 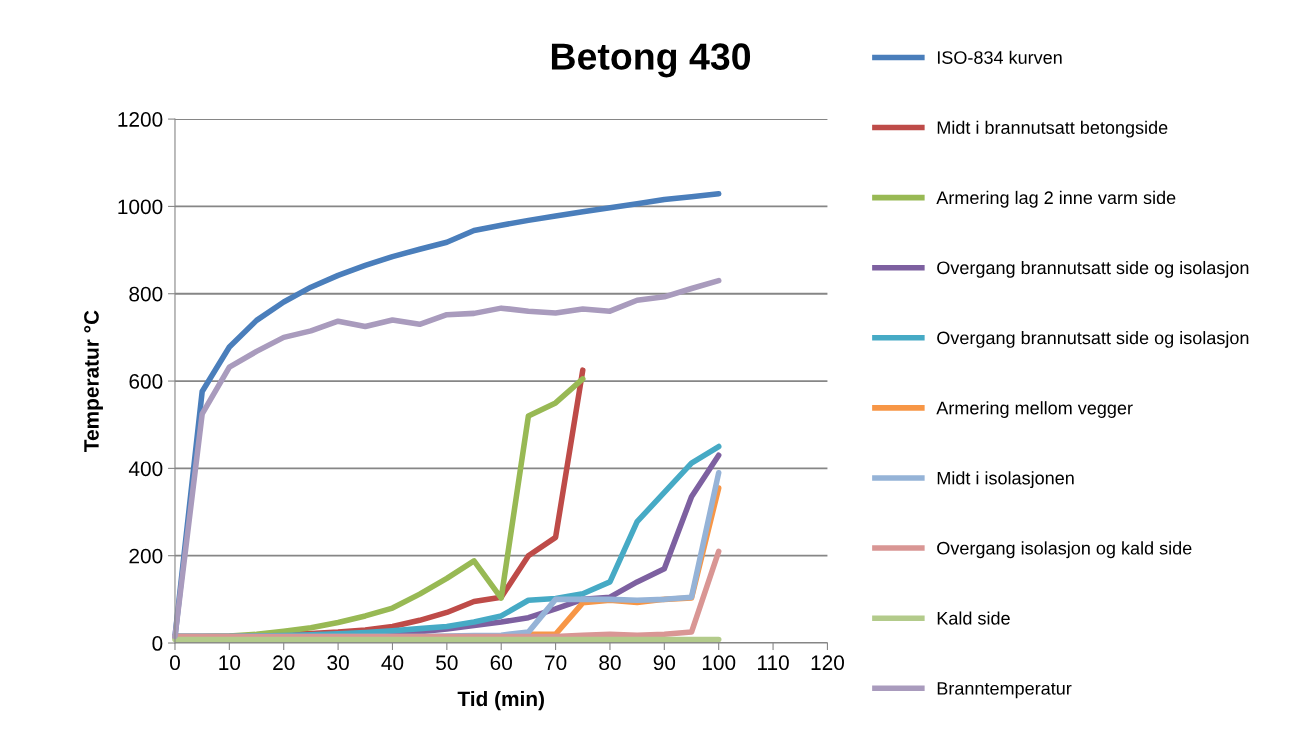 What do you see at coordinates (93, 381) in the screenshot?
I see `y-axis-title: Temperatur °C` at bounding box center [93, 381].